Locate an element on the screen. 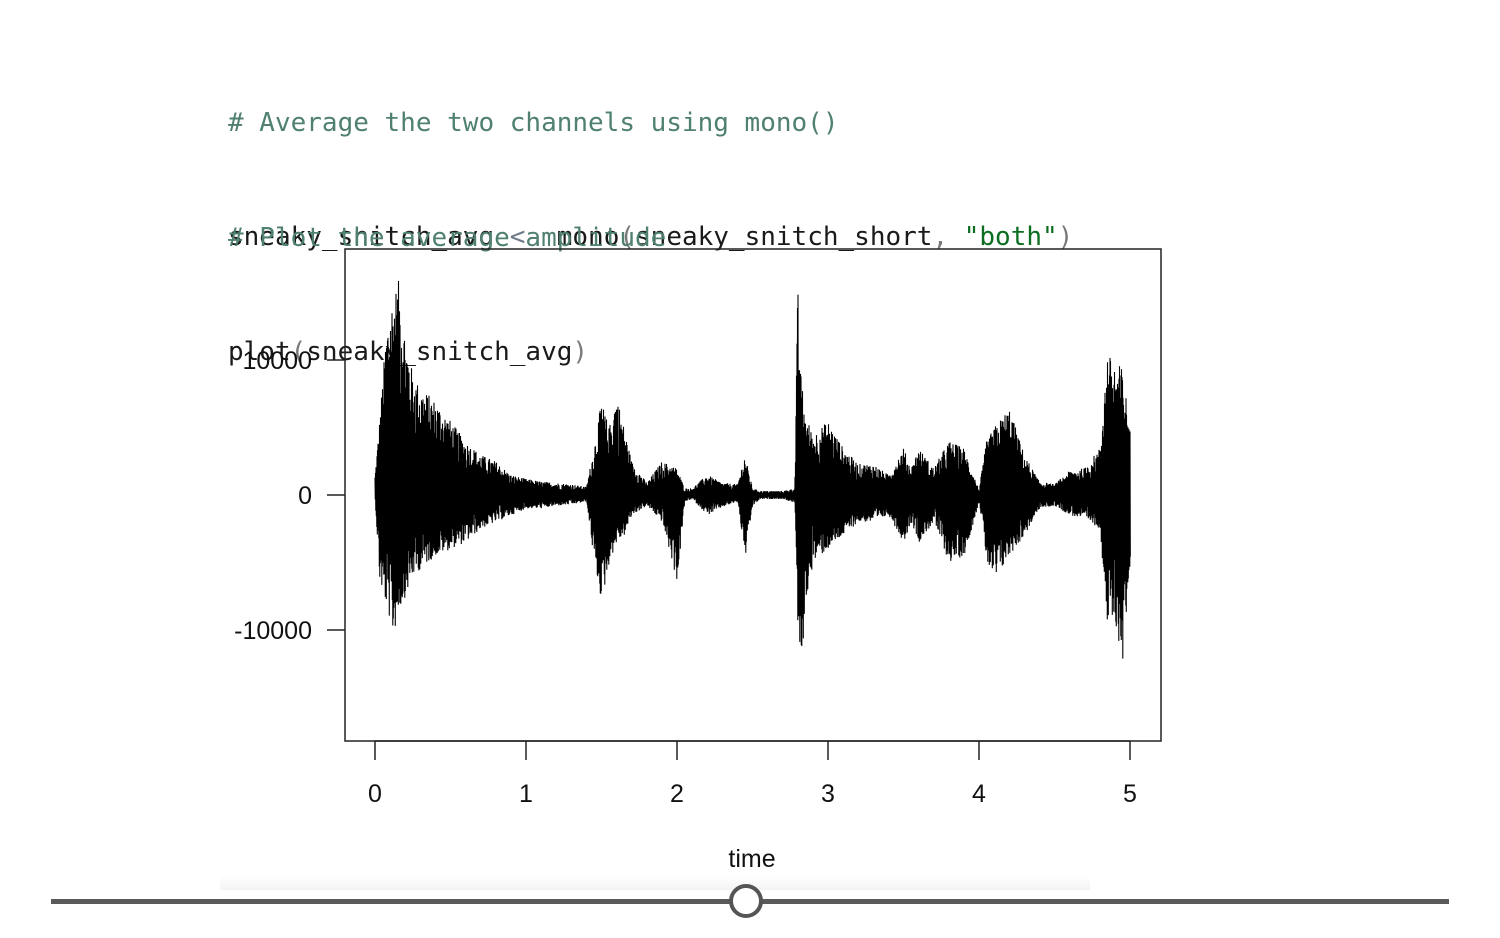 The height and width of the screenshot is (938, 1500). x-axis-title: time is located at coordinates (752, 859).